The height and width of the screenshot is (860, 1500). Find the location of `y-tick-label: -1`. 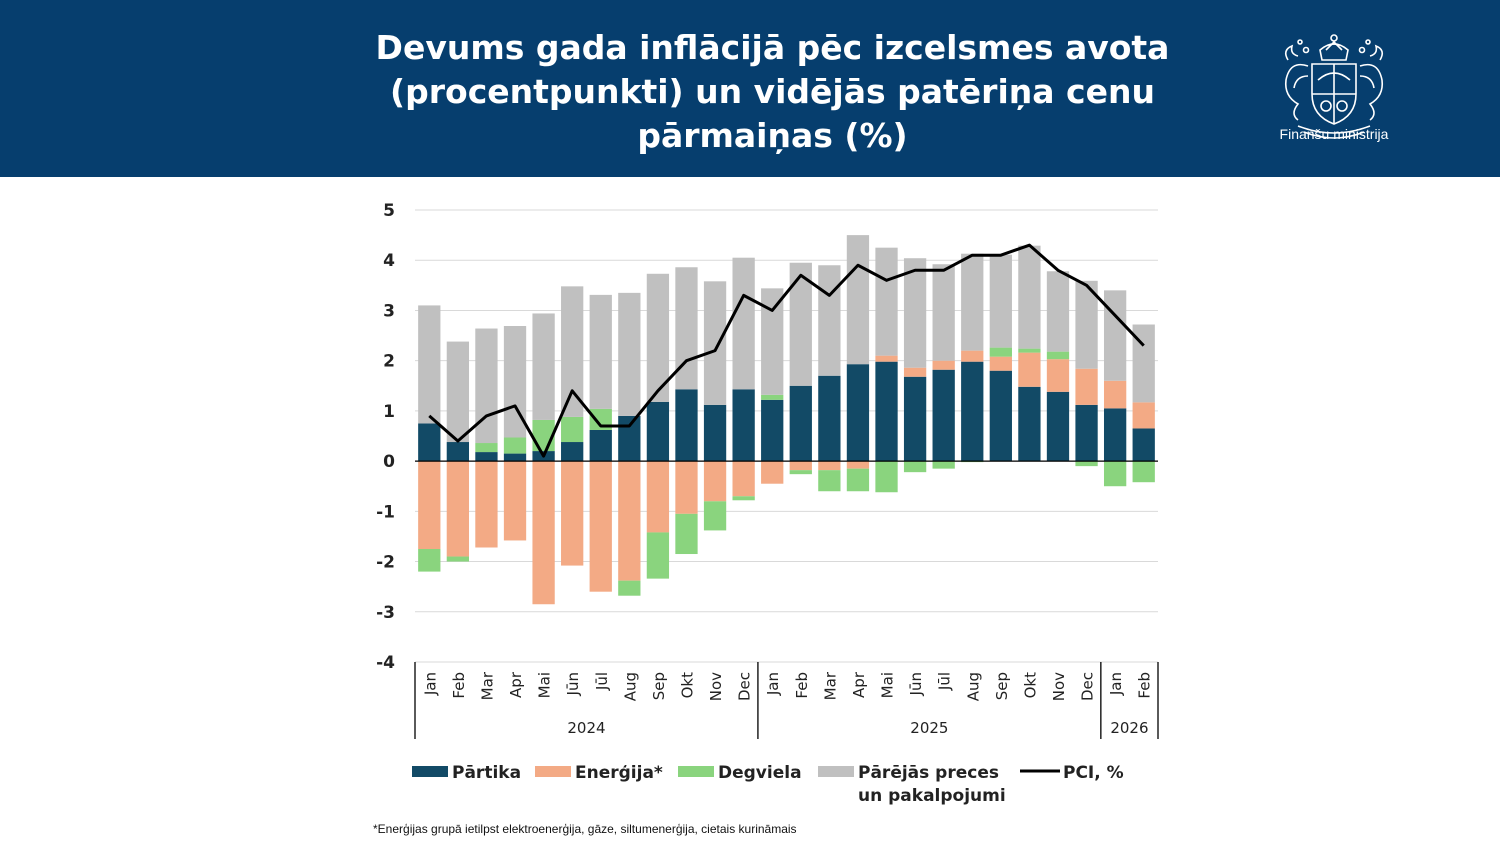

y-tick-label: -1 is located at coordinates (385, 512).